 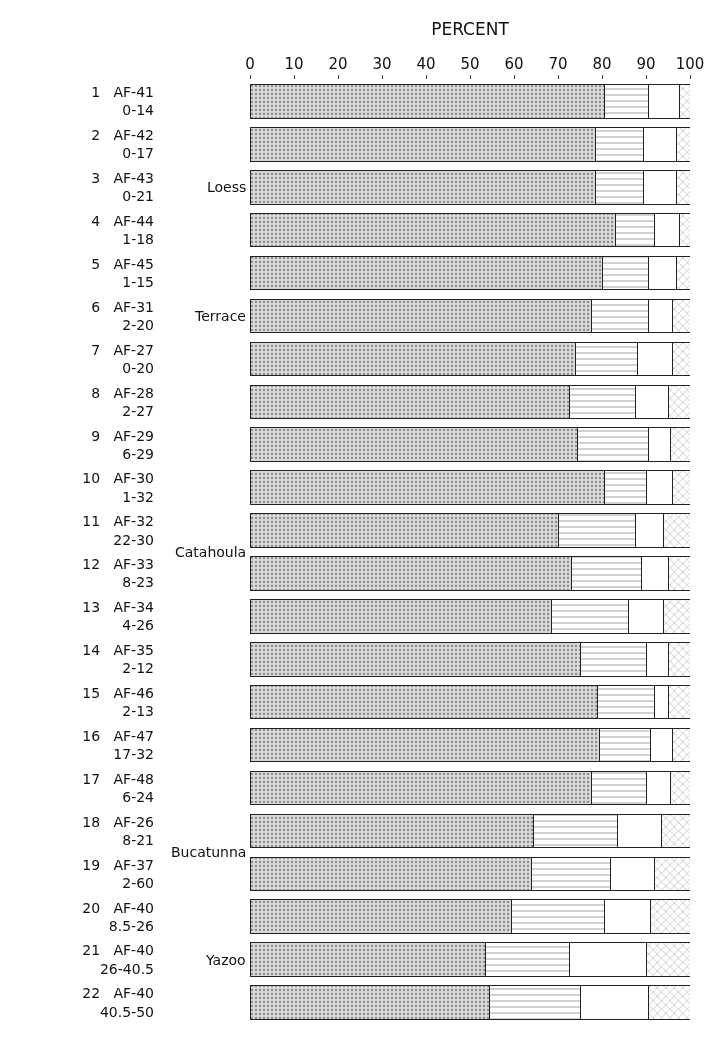 I want to click on text: Yazoo, so click(x=225, y=960).